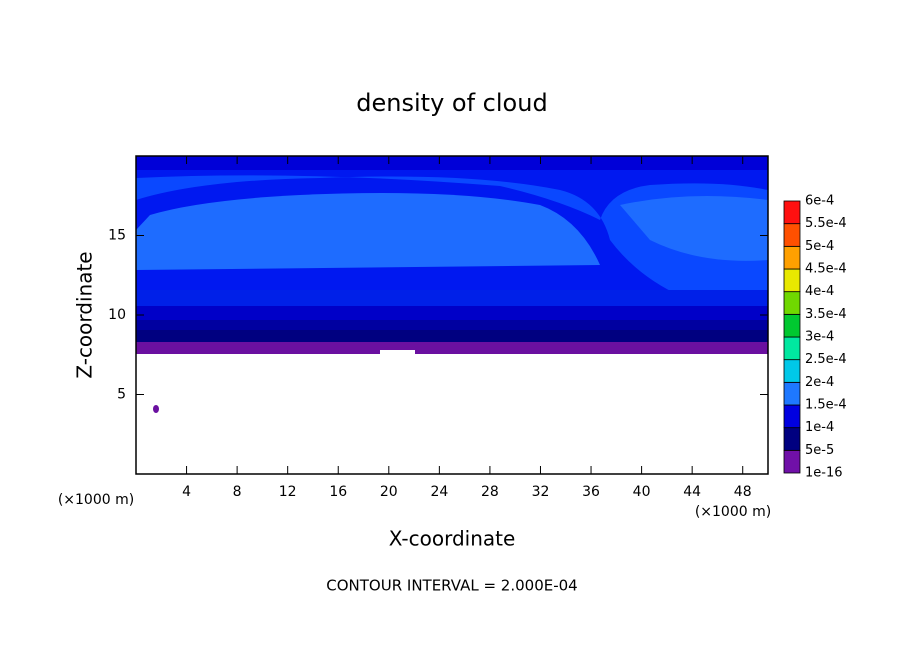  Describe the element at coordinates (692, 492) in the screenshot. I see `x-tick-label: 44` at that location.